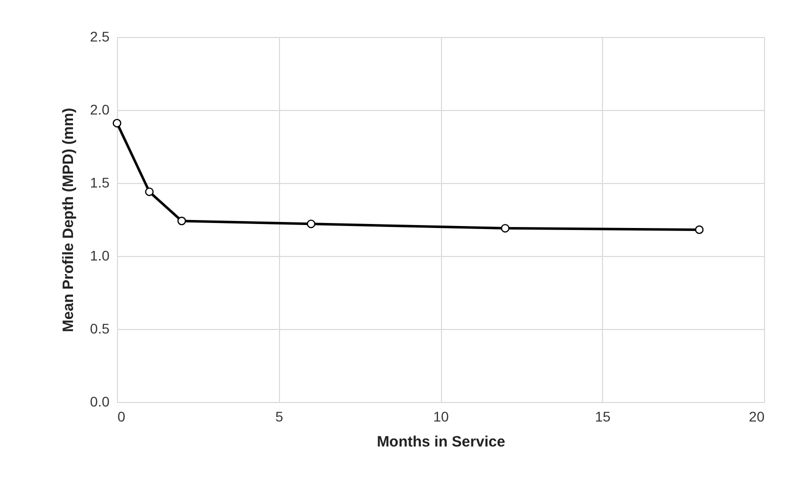  Describe the element at coordinates (100, 110) in the screenshot. I see `y-tick-label: 2.0` at that location.